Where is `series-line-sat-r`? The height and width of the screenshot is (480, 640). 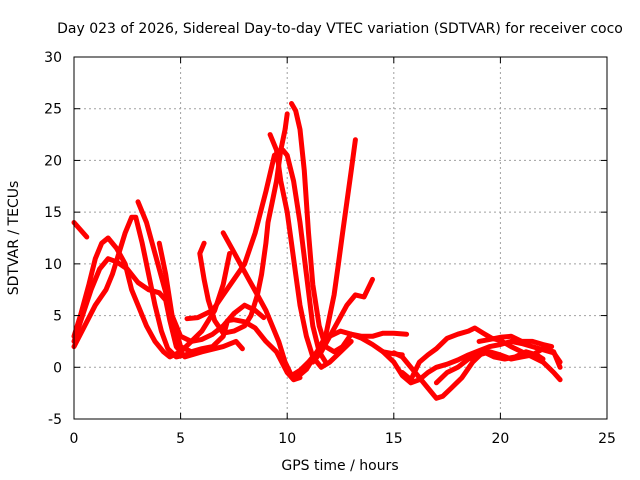
series-line-sat-r is located at coordinates (515, 341).